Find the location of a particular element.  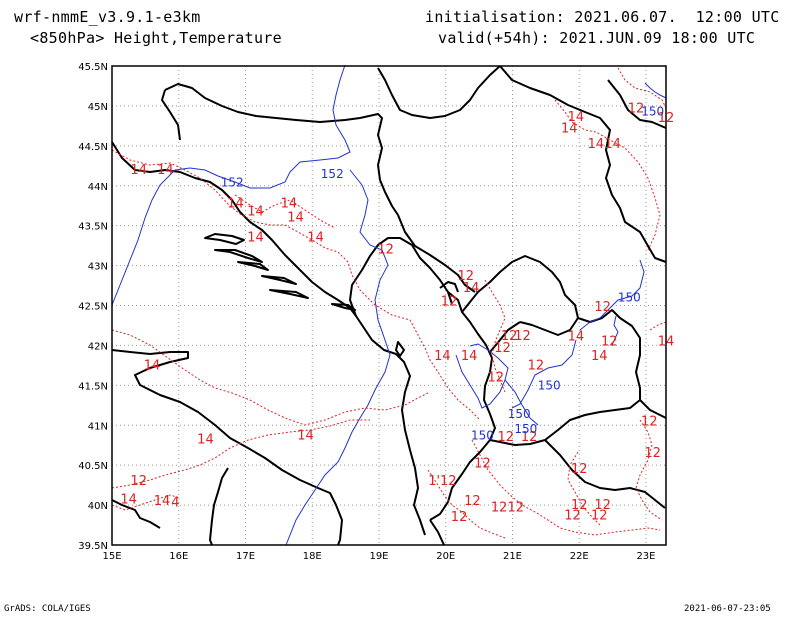

temp-contour-12-bg is located at coordinates (649, 470).